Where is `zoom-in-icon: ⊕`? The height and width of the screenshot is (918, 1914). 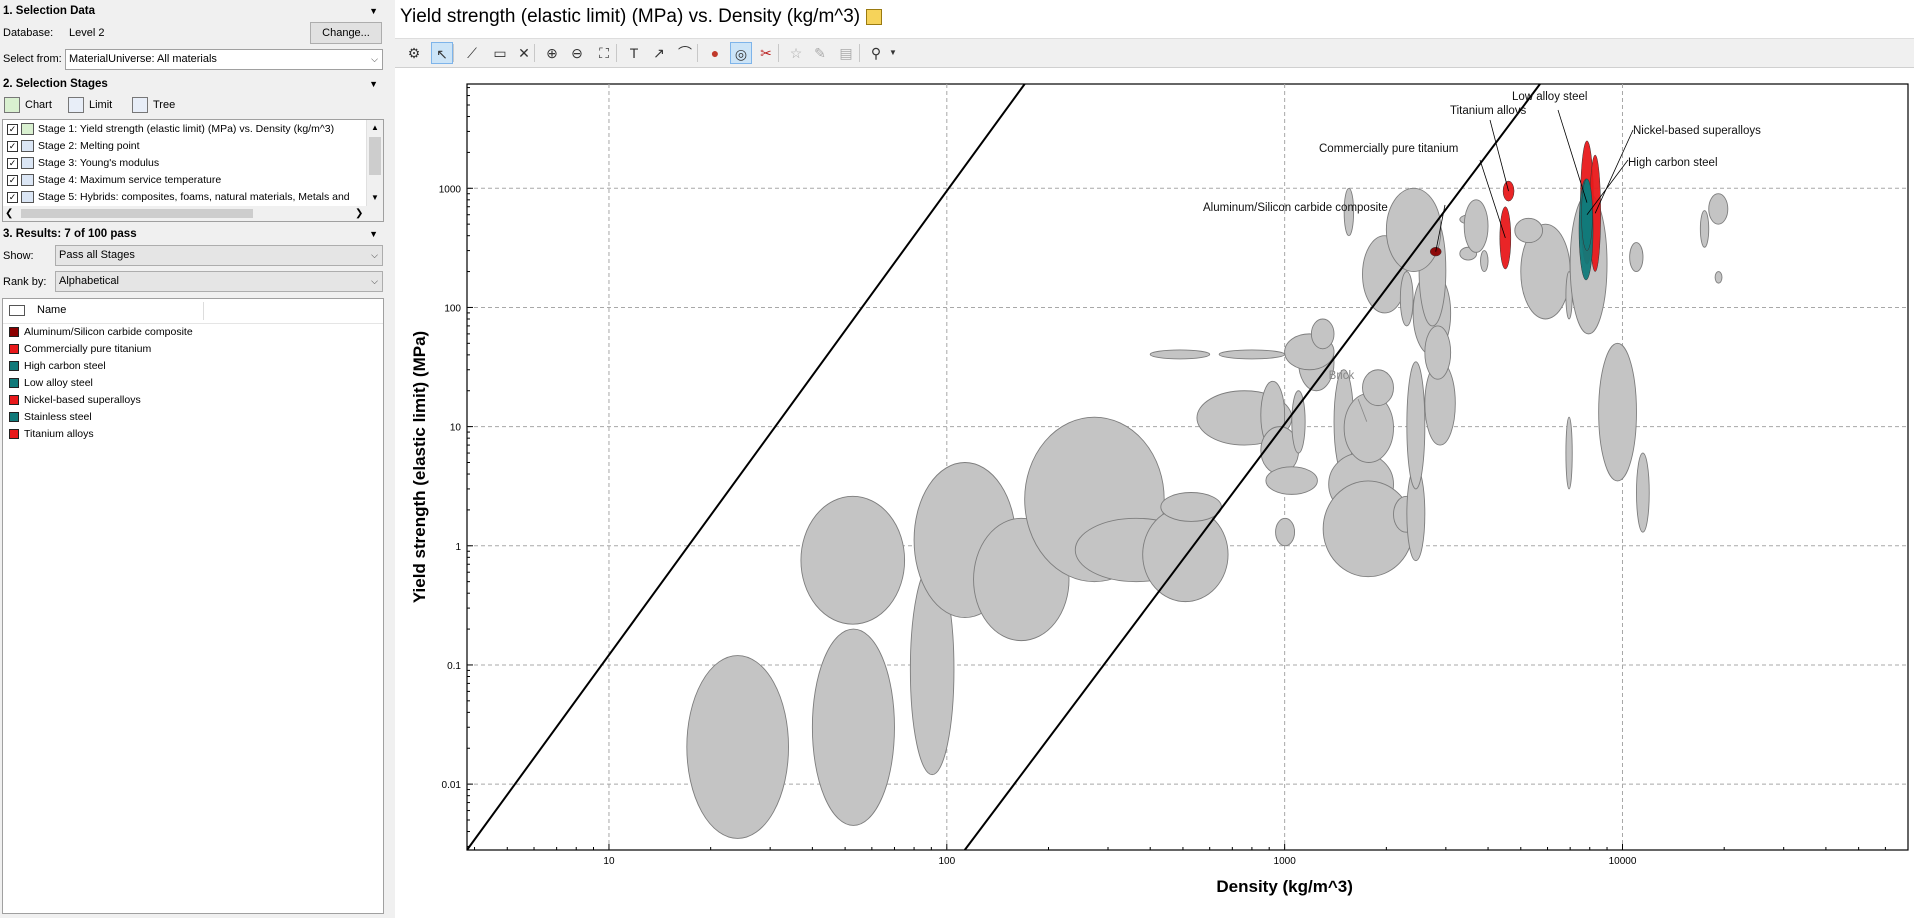
zoom-in-icon: ⊕ is located at coordinates (552, 53).